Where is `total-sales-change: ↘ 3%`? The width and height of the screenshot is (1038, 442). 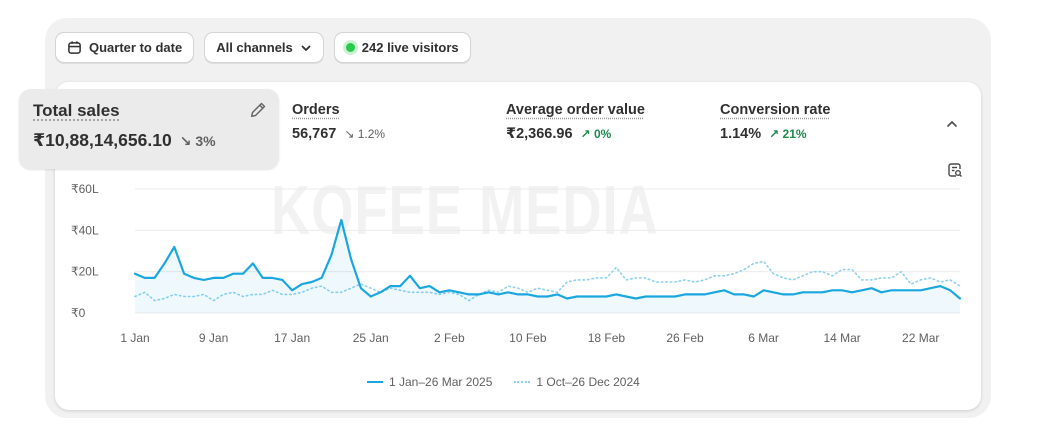
total-sales-change: ↘ 3% is located at coordinates (197, 141).